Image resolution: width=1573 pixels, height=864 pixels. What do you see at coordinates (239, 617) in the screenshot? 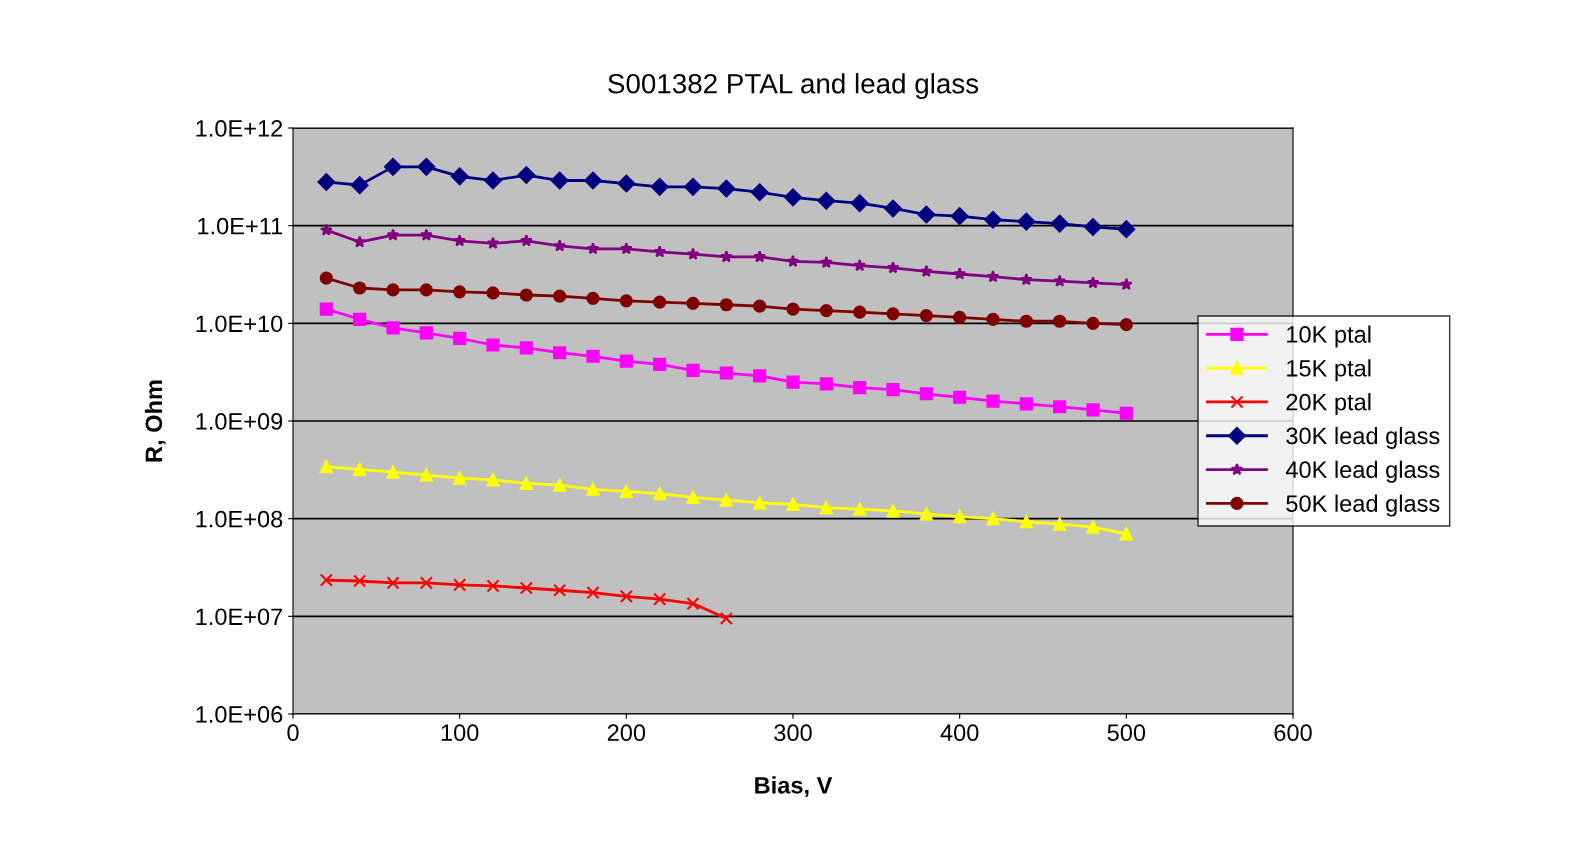
I see `y-tick-label: 1.0E+07` at bounding box center [239, 617].